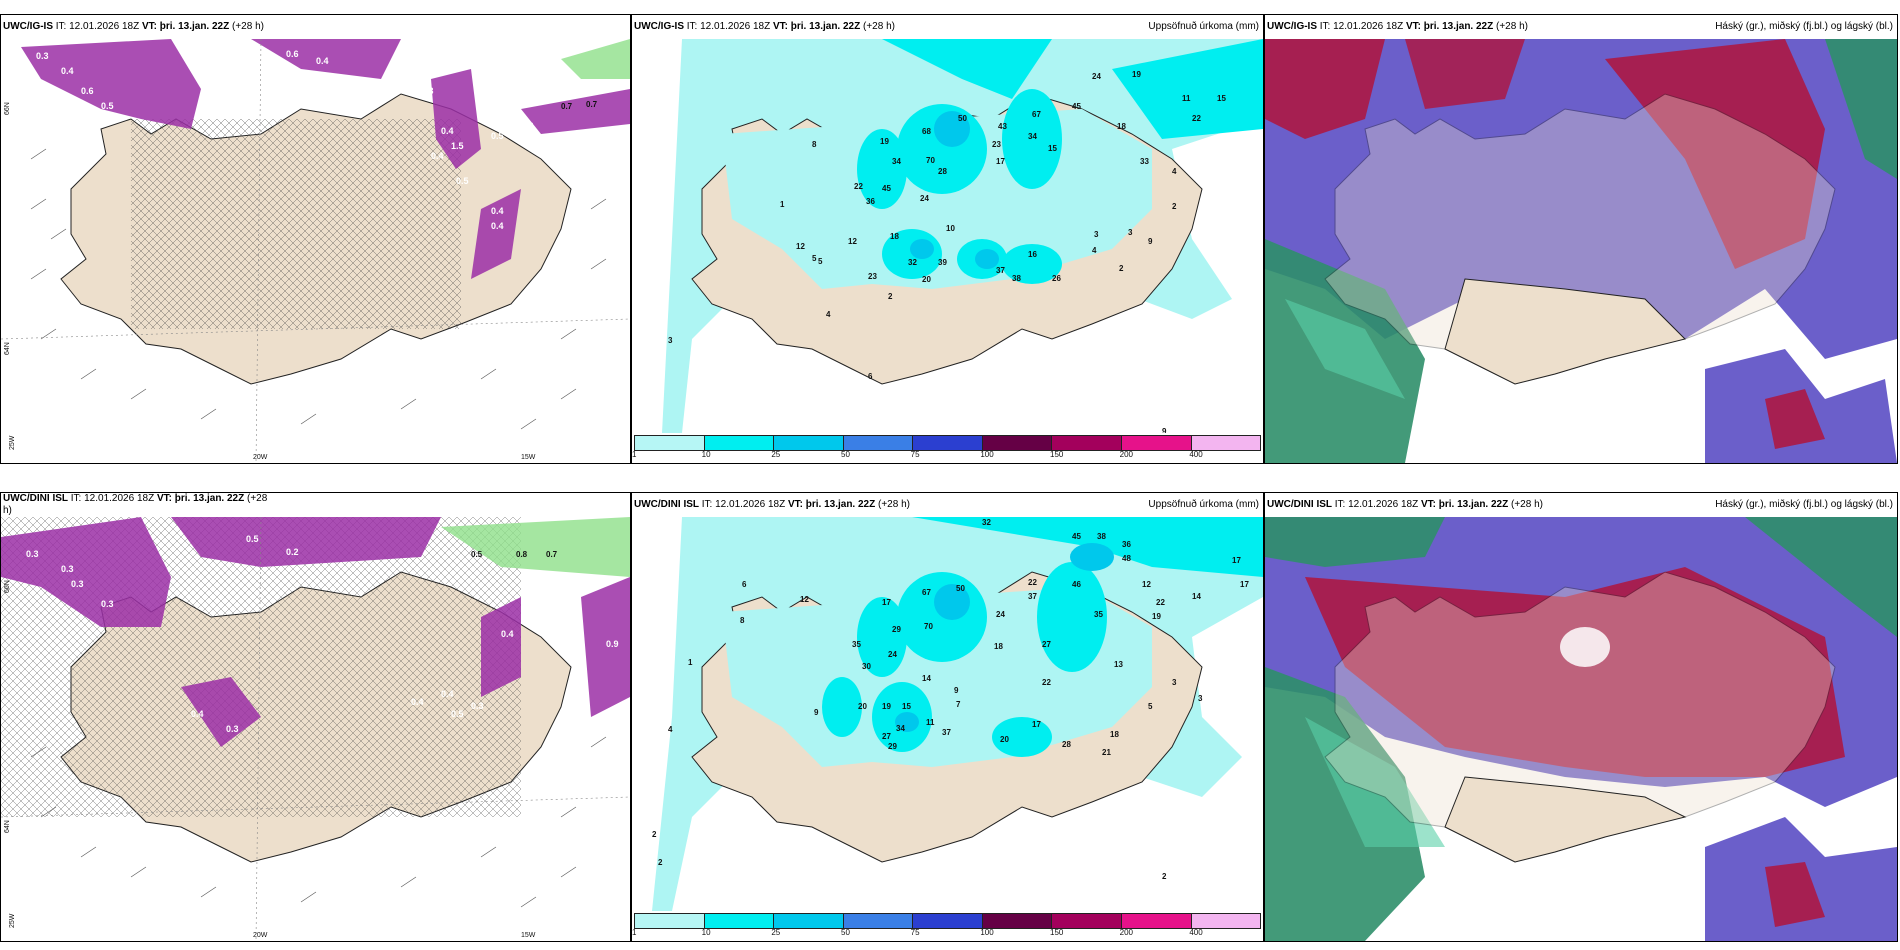 This screenshot has width=1900, height=950. Describe the element at coordinates (1002, 126) in the screenshot. I see `svg-text: 43` at that location.